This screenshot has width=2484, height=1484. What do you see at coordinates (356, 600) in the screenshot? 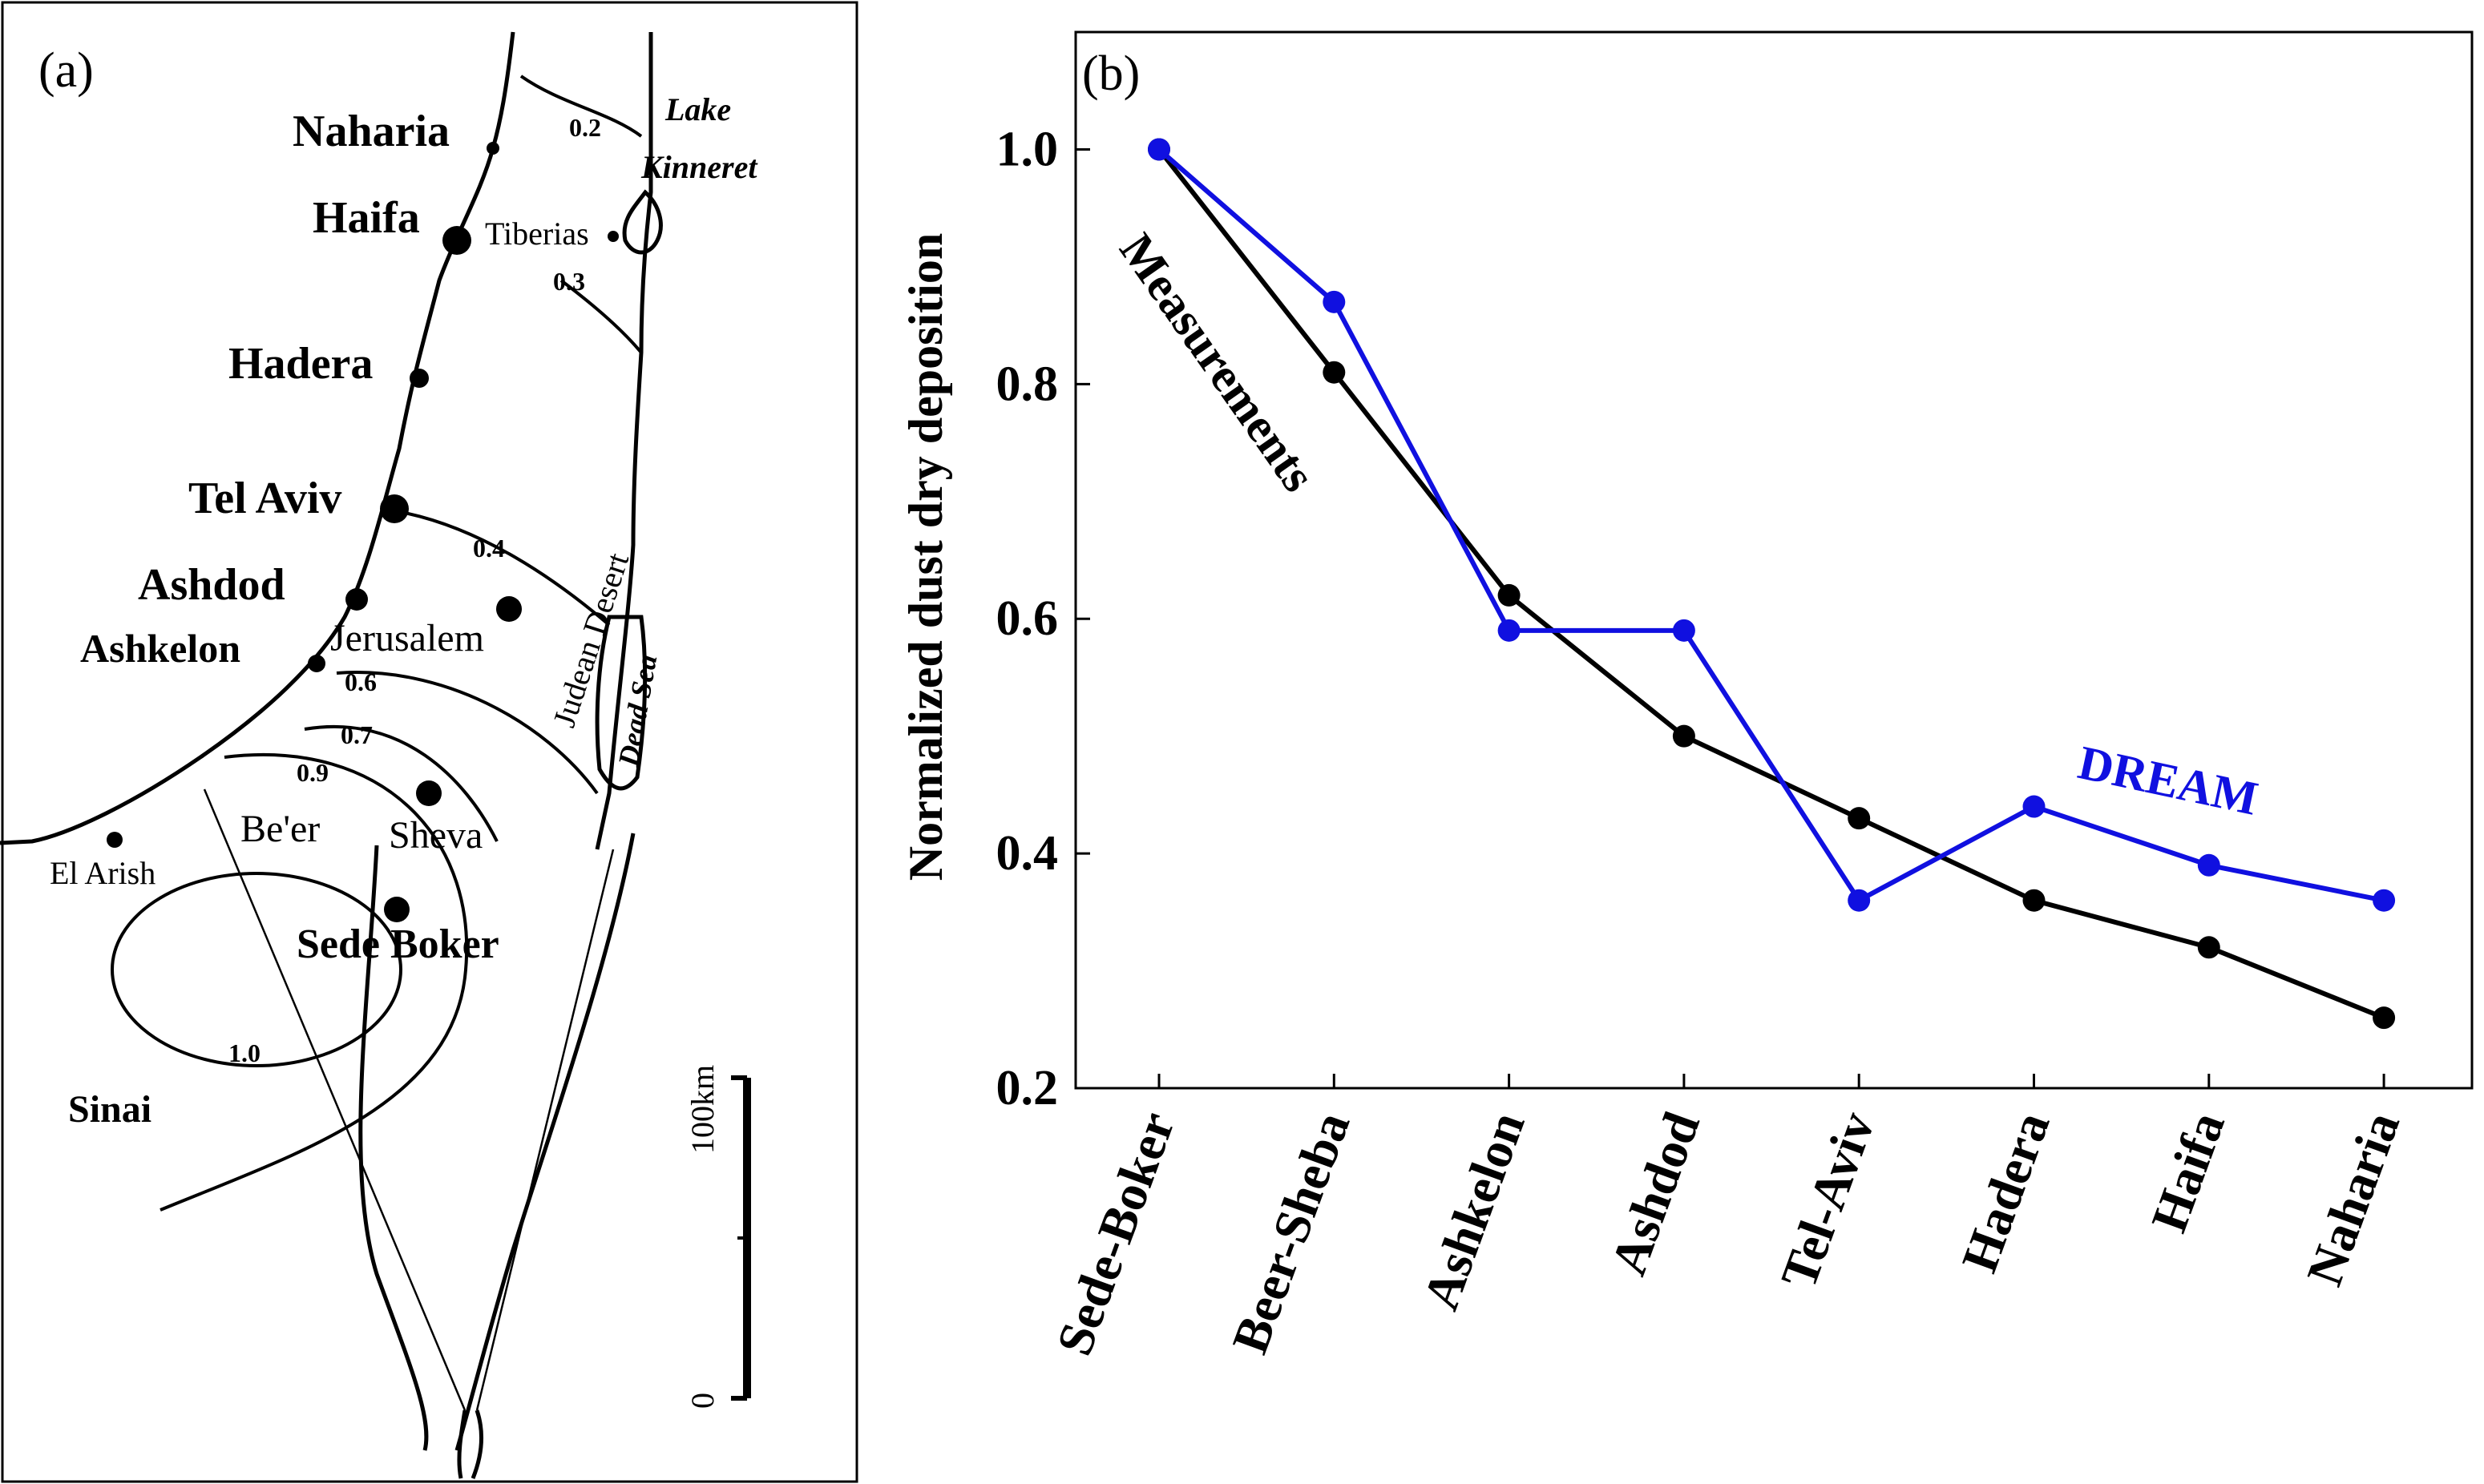
I see `ashdod-dot` at bounding box center [356, 600].